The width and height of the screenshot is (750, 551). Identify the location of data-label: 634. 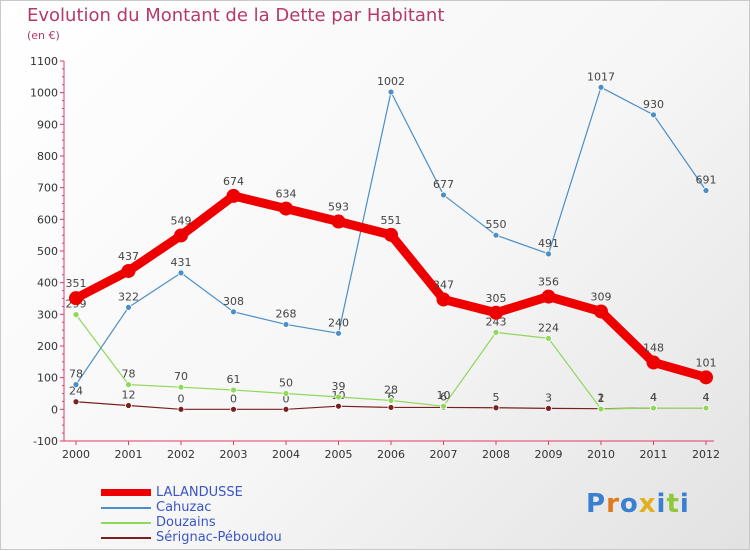
(286, 194).